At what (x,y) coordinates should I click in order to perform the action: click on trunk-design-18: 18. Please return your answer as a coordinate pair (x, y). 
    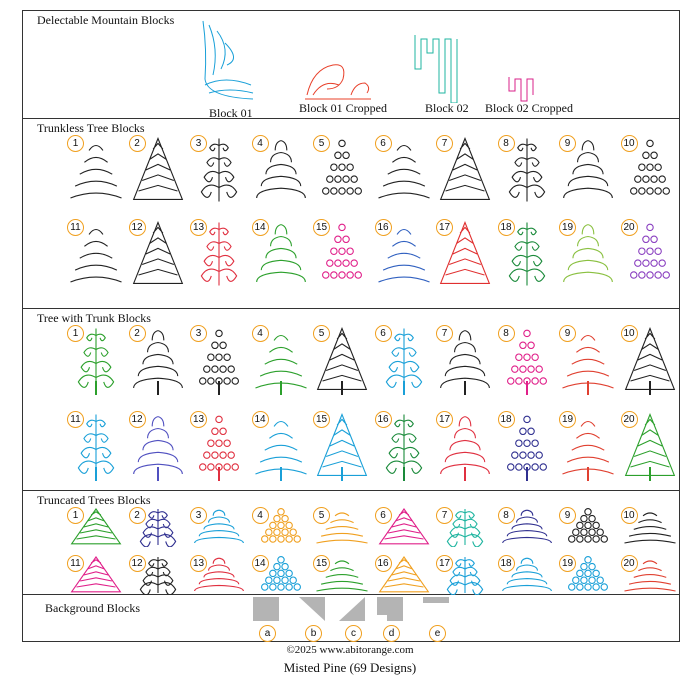
    Looking at the image, I should click on (527, 446).